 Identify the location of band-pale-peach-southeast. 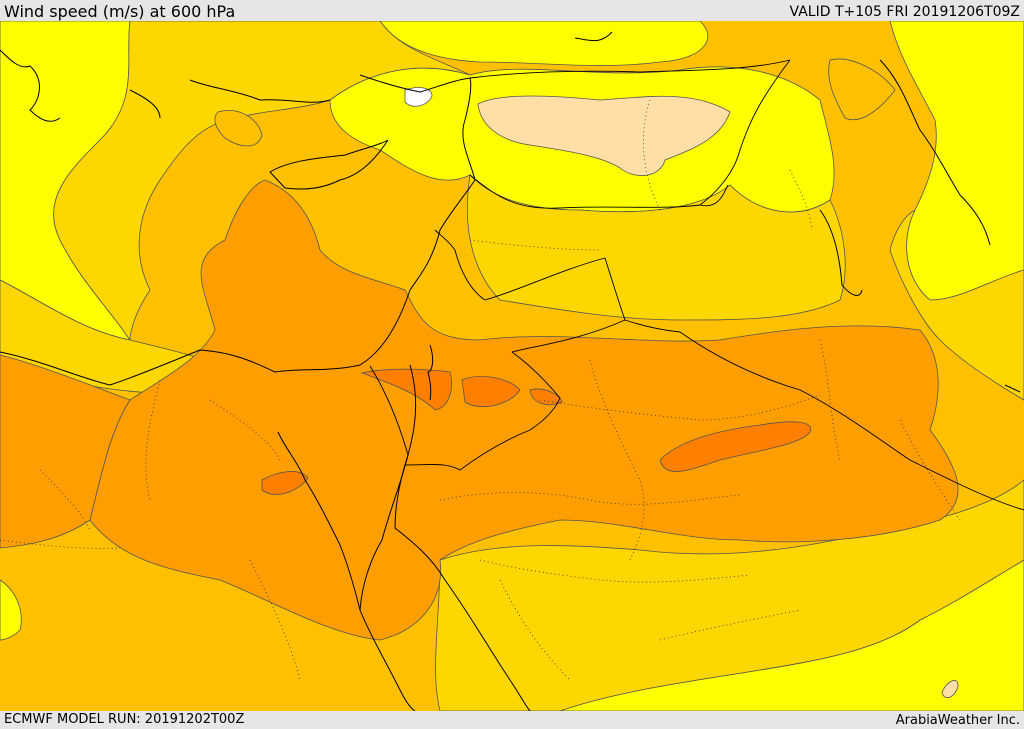
(950, 689).